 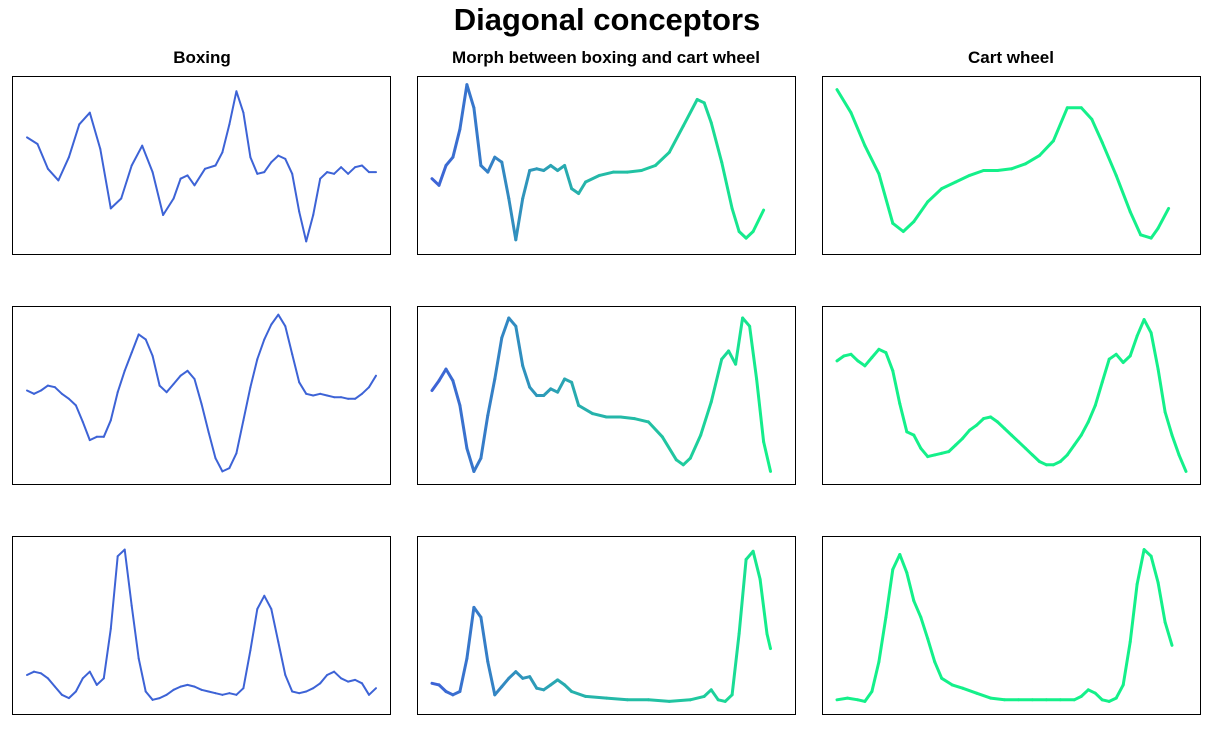 I want to click on panel-morph-row1, so click(x=606, y=165).